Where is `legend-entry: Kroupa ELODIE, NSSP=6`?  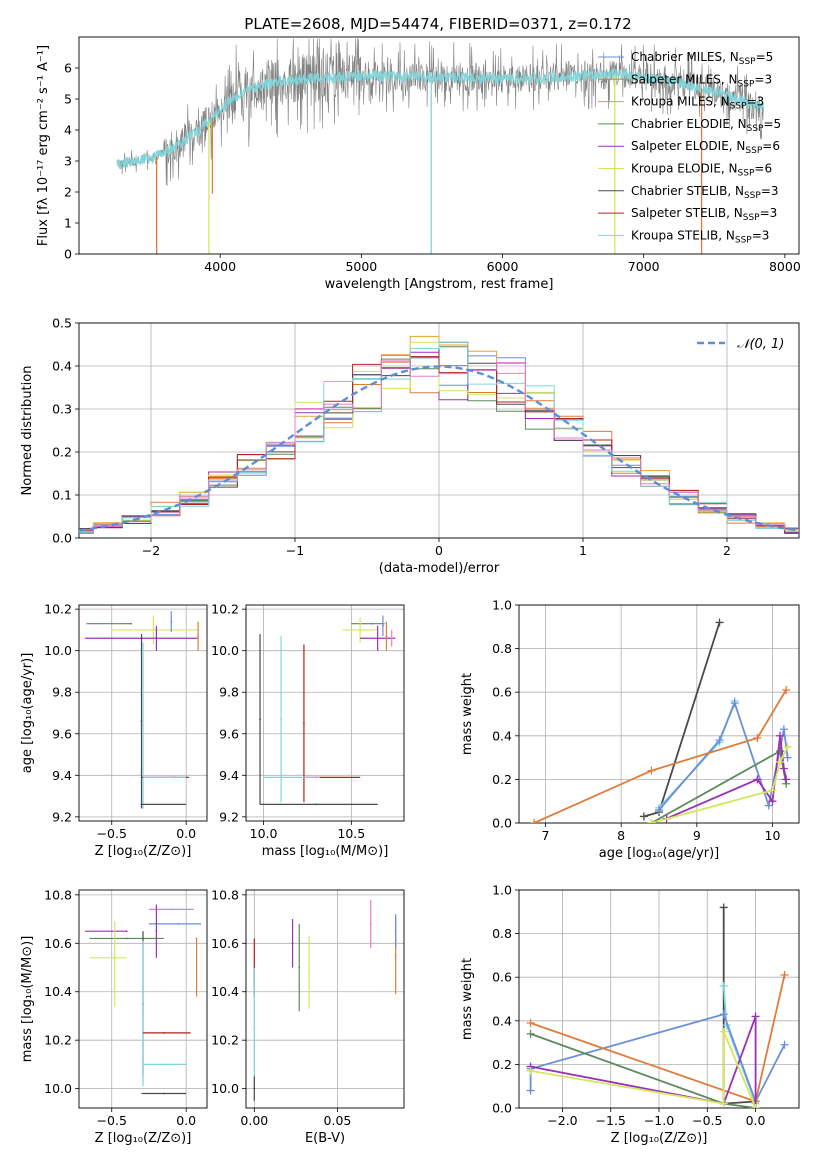
legend-entry: Kroupa ELODIE, NSSP=6 is located at coordinates (701, 170).